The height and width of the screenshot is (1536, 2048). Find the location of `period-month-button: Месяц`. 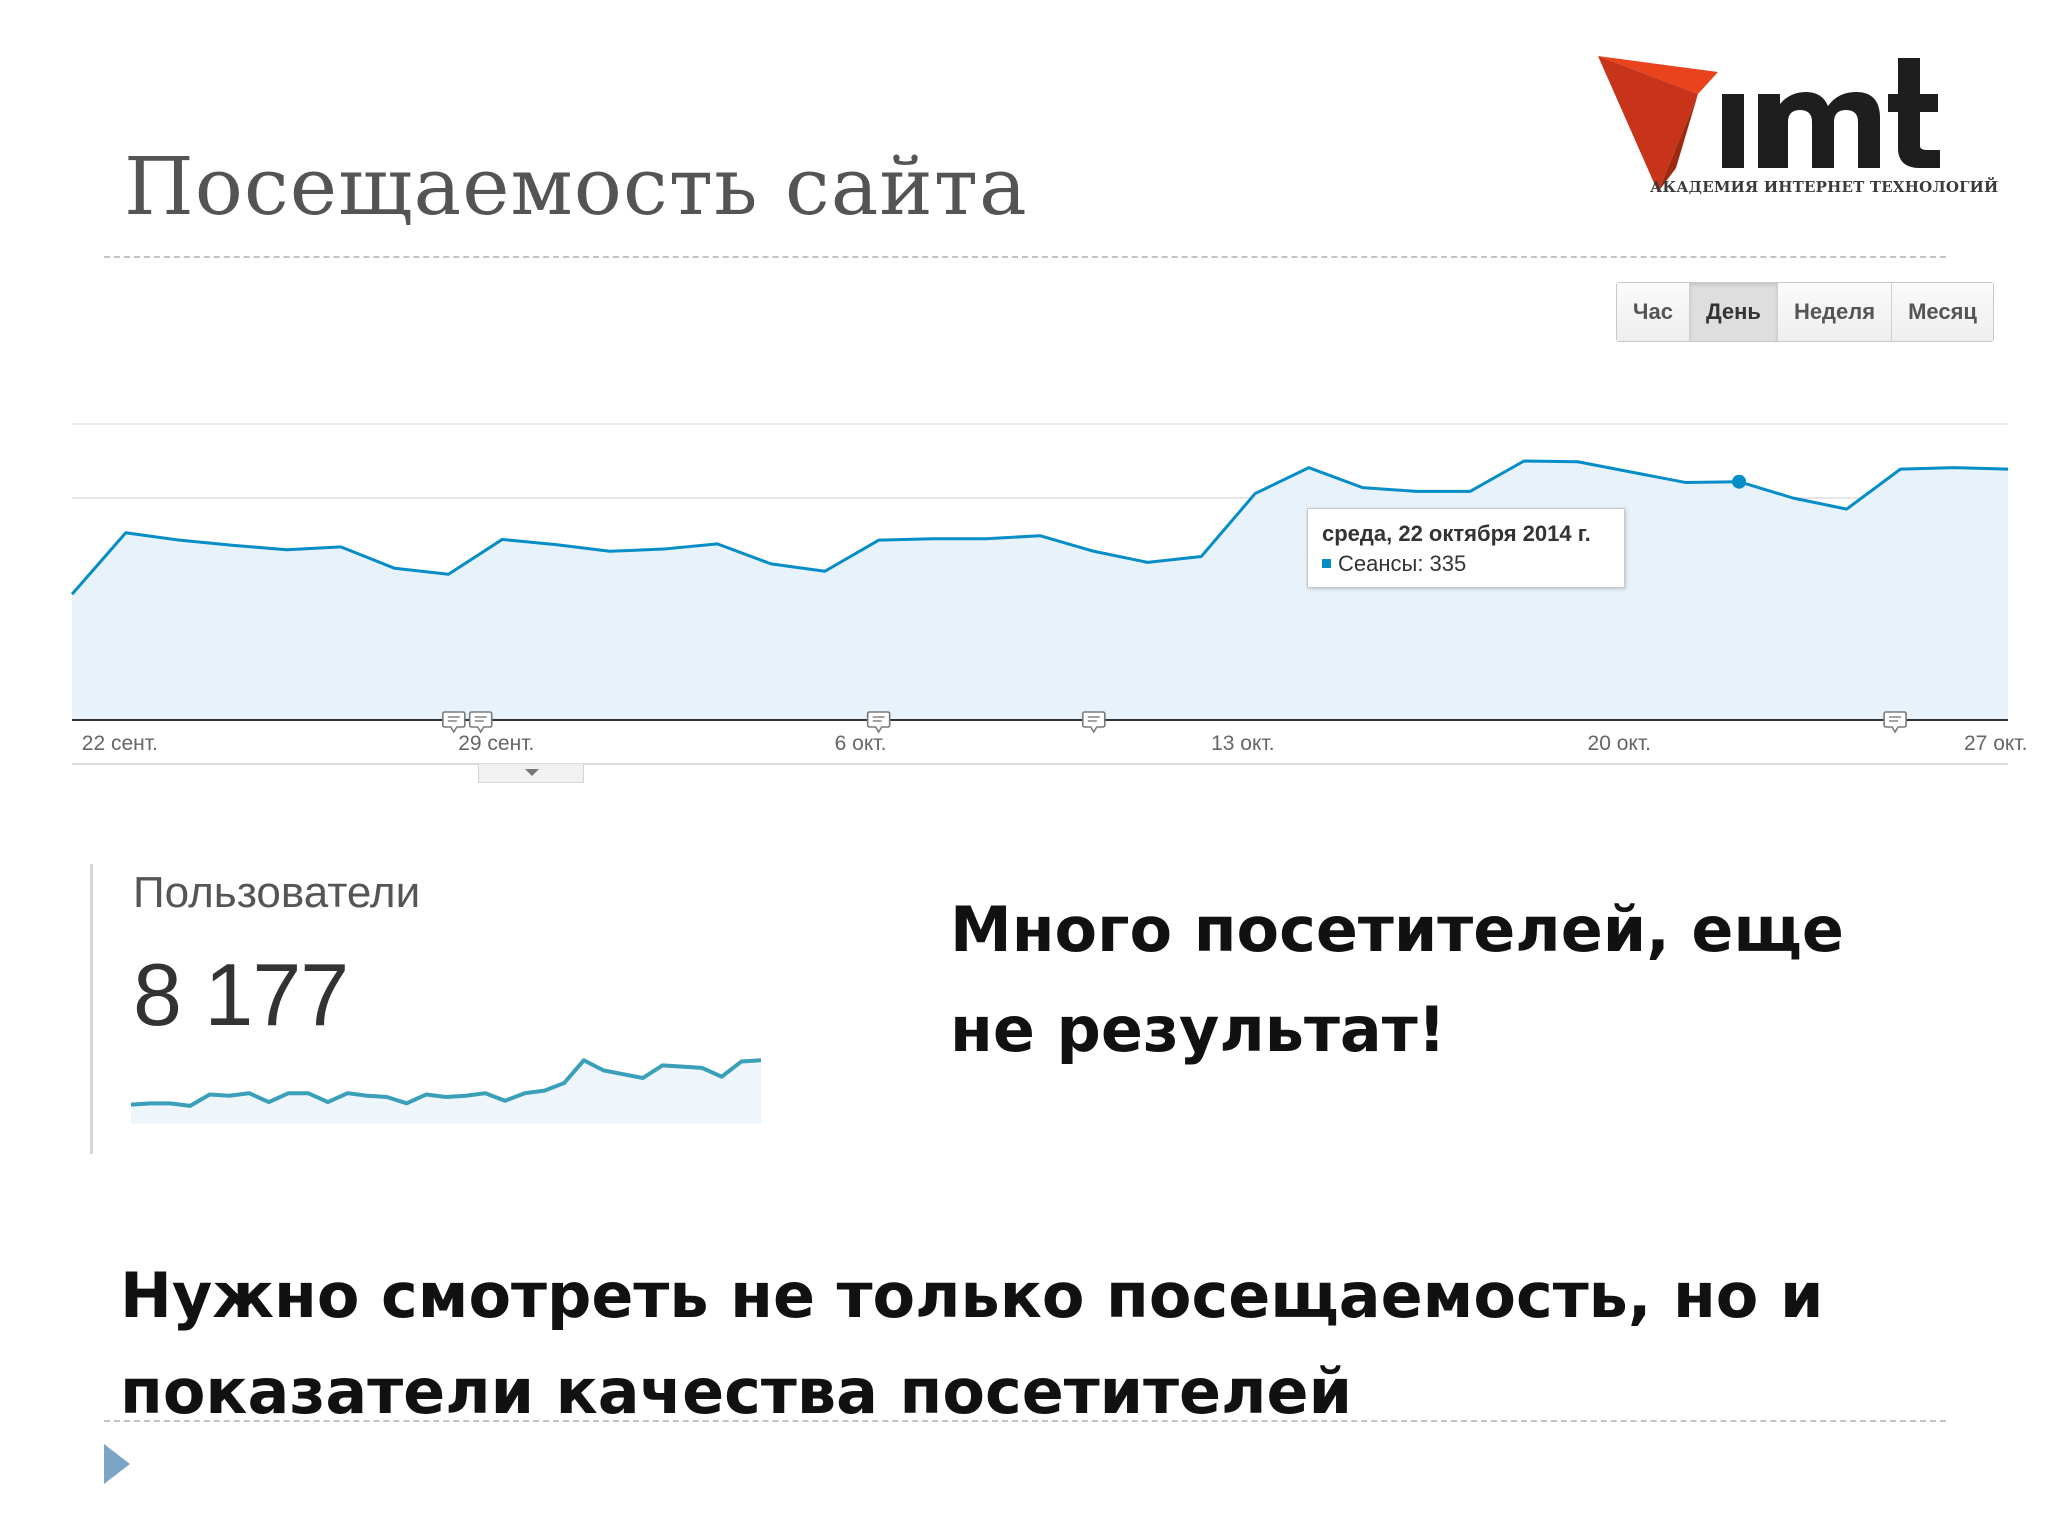

period-month-button: Месяц is located at coordinates (1942, 312).